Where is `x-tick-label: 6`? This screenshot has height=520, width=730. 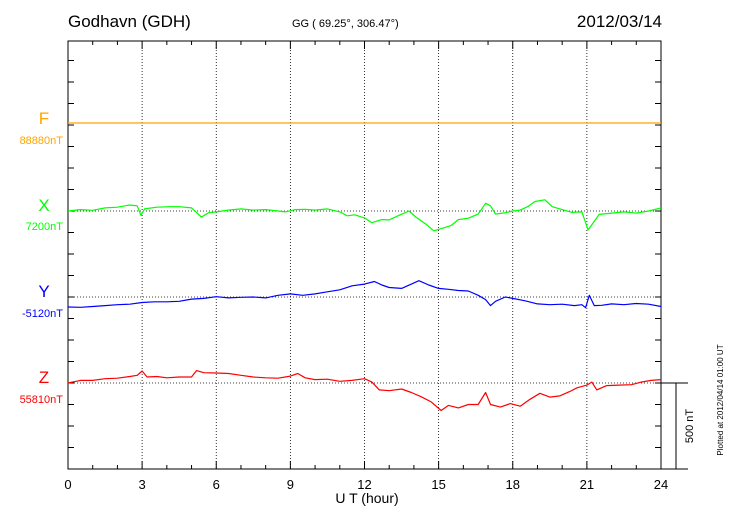 x-tick-label: 6 is located at coordinates (216, 484).